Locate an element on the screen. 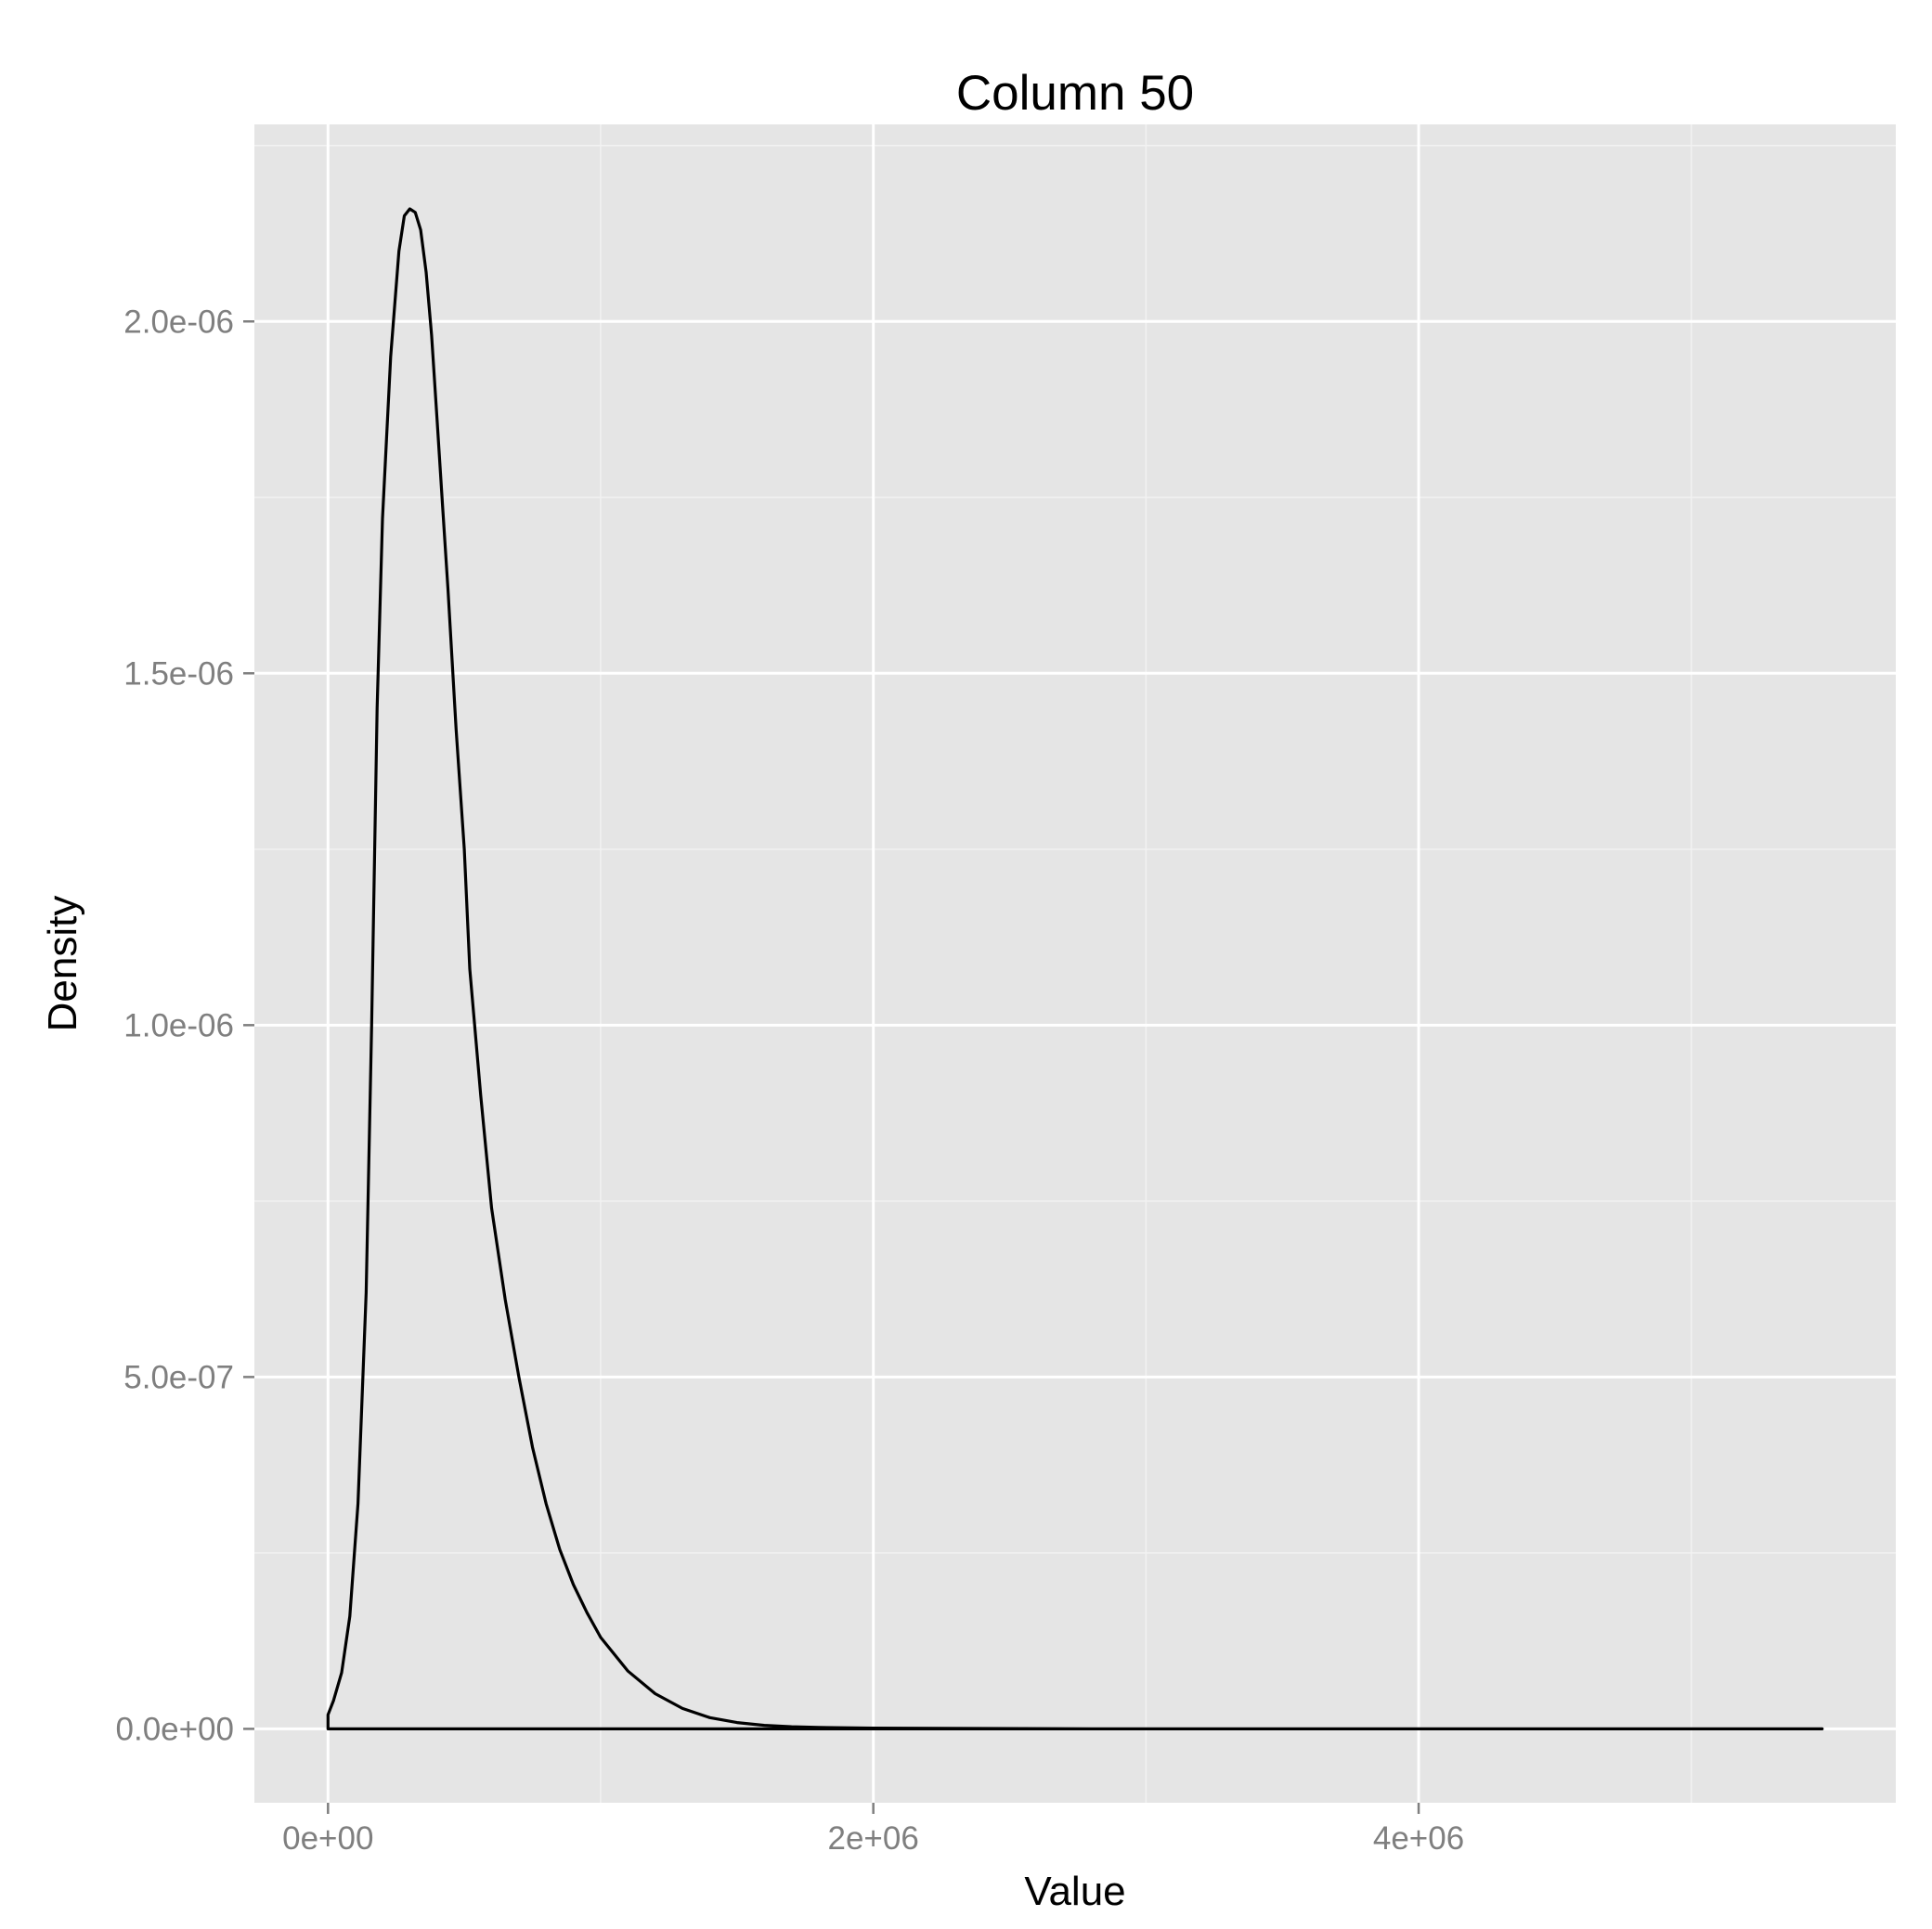  x-axis: 0e+00 2e+06 4e+06 is located at coordinates (873, 1830).